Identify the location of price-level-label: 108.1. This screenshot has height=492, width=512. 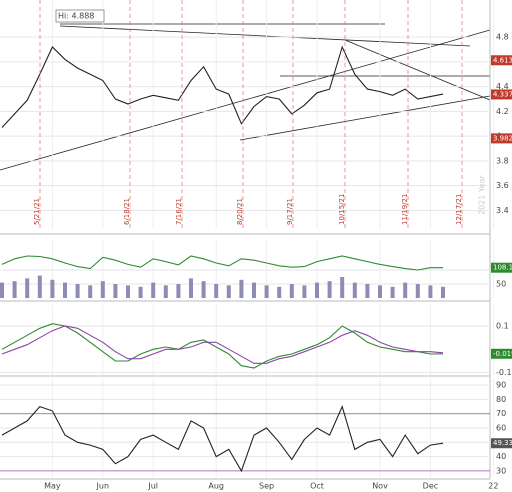
(502, 268).